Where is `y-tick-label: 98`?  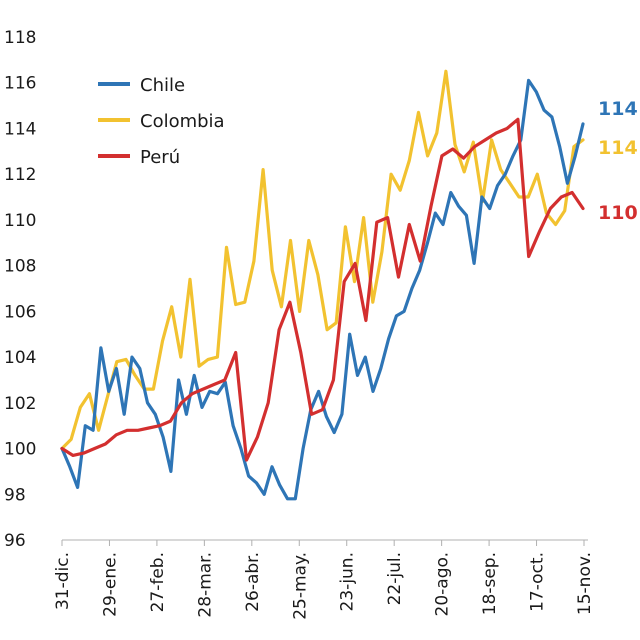 y-tick-label: 98 is located at coordinates (15, 495).